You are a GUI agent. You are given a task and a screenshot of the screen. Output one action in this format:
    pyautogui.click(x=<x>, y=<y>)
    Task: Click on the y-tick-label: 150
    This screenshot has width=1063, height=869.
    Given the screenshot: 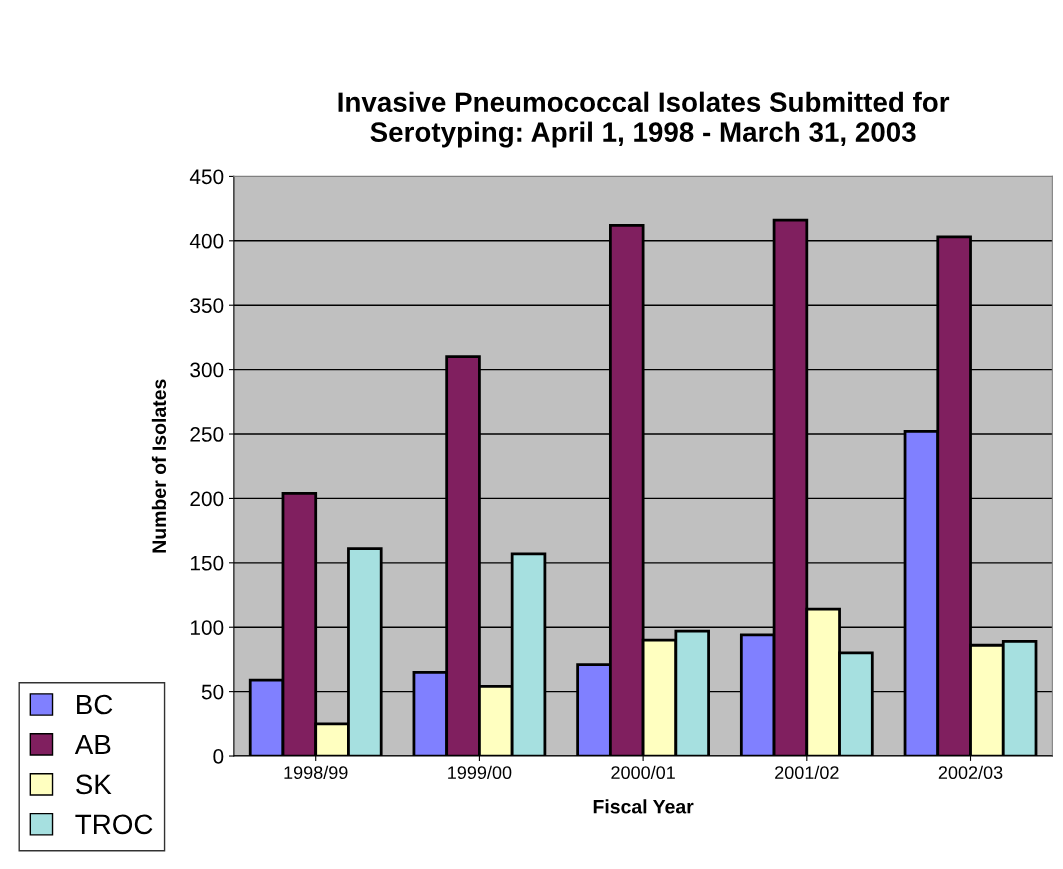 What is the action you would take?
    pyautogui.click(x=207, y=563)
    